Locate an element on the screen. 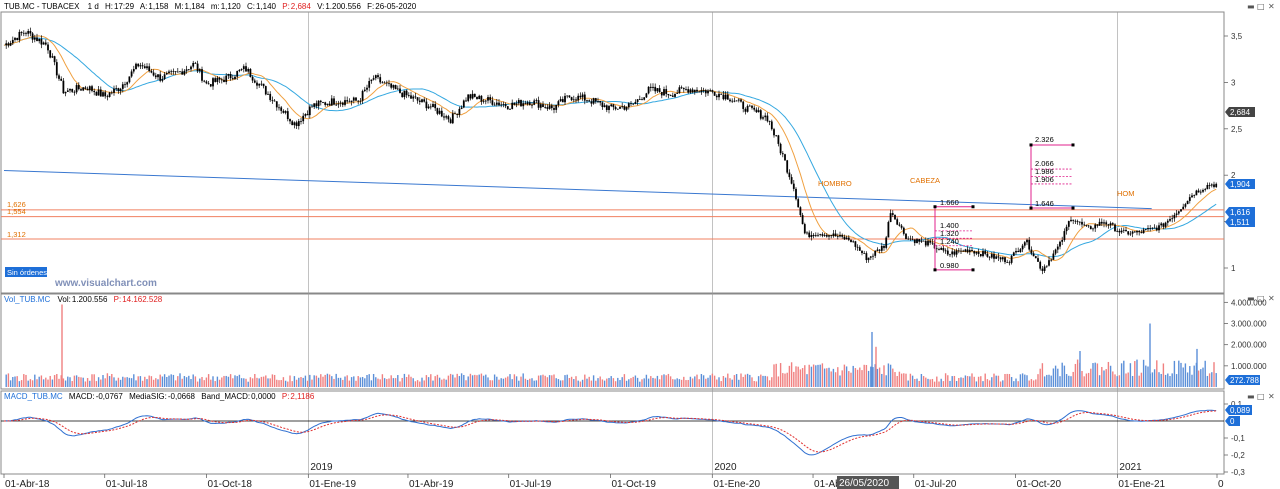  projection-boxes is located at coordinates (1004, 207).